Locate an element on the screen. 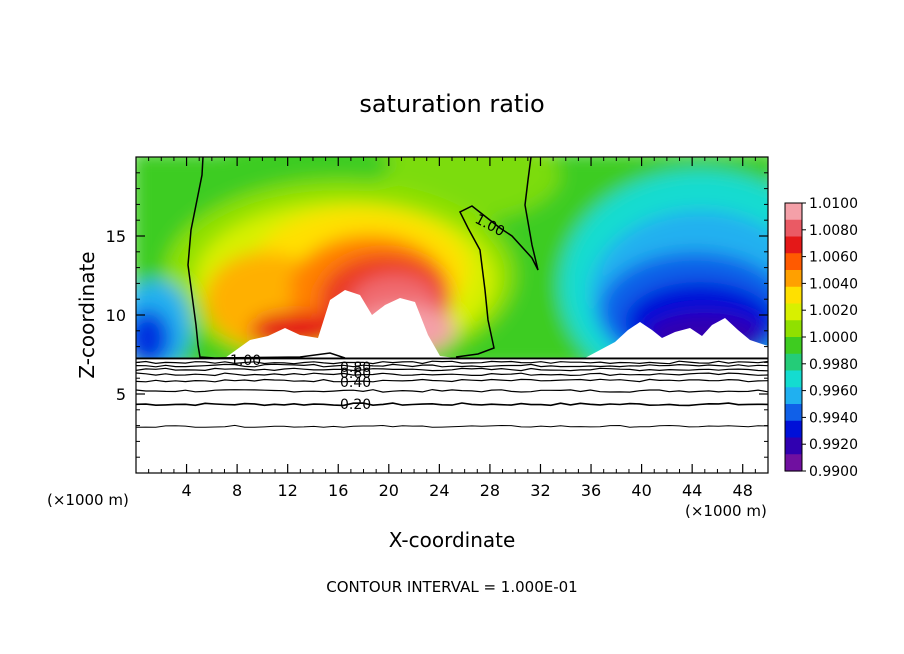 The height and width of the screenshot is (654, 904). y-tick-label: 15 is located at coordinates (116, 236).